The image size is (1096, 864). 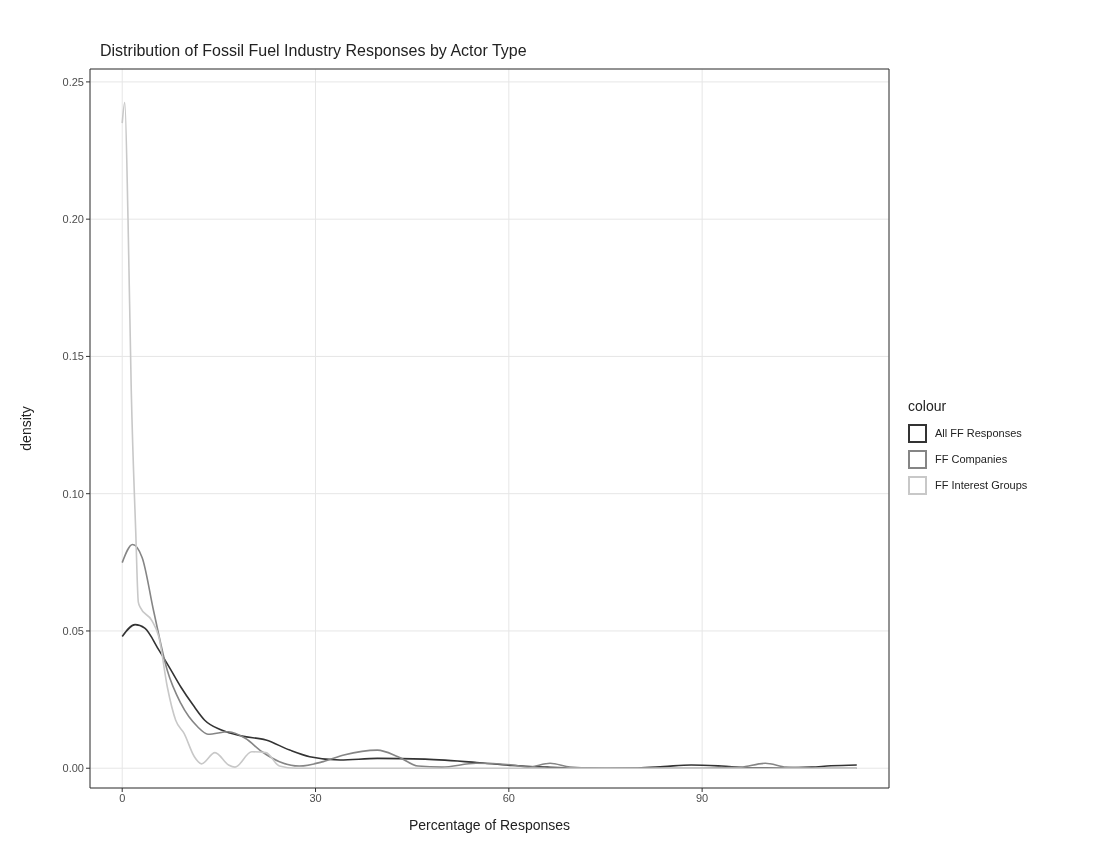 I want to click on y-tick-label: 0.20, so click(x=73, y=219).